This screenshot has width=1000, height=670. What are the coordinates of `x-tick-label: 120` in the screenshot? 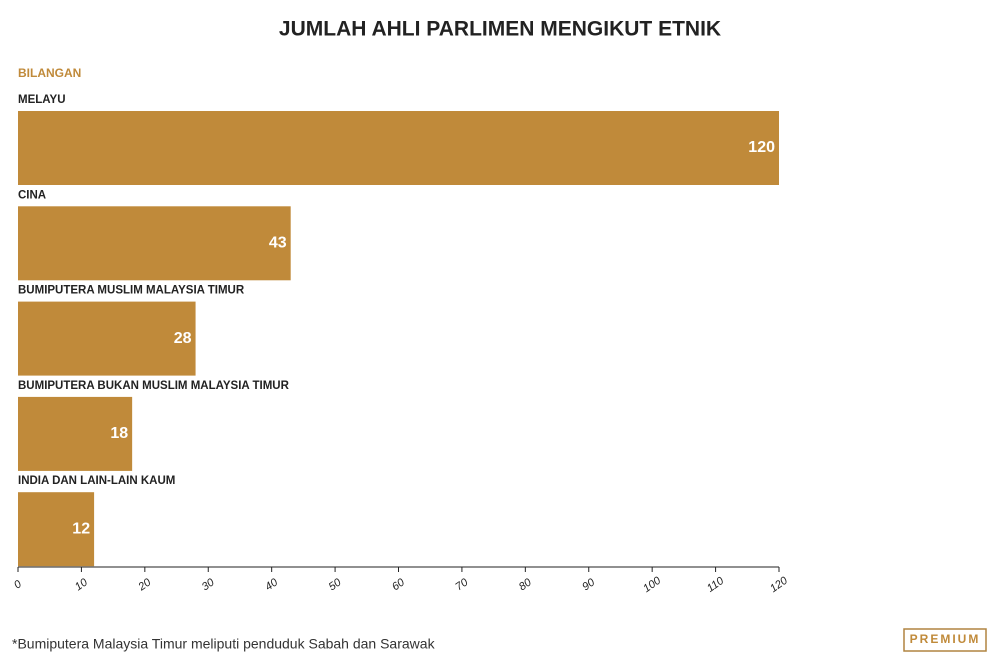 It's located at (779, 584).